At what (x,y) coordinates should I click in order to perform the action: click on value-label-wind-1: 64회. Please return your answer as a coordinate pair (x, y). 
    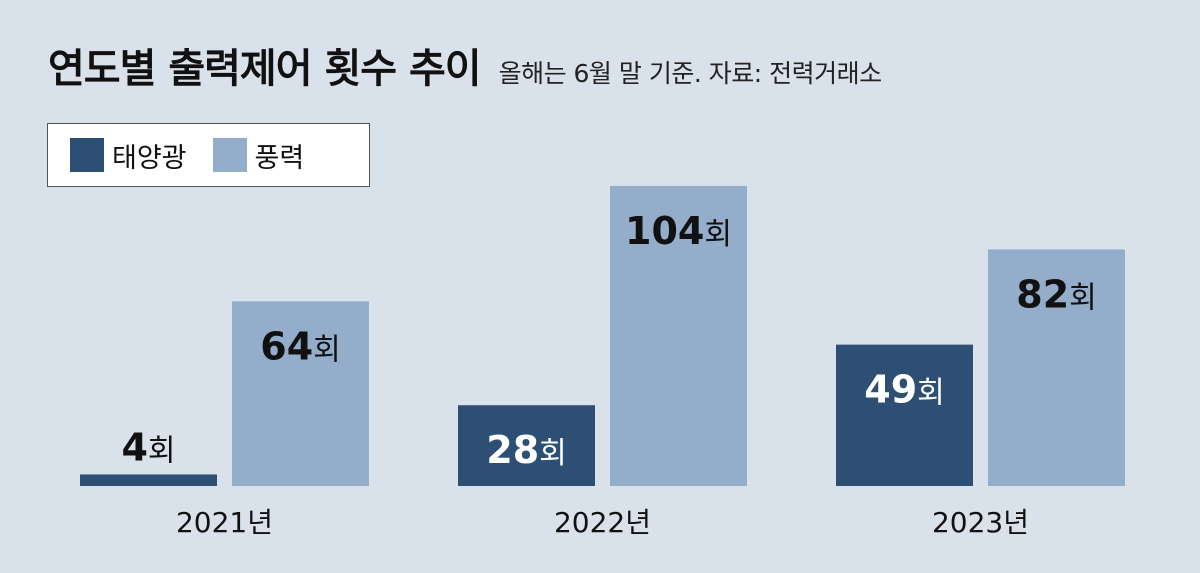
    Looking at the image, I should click on (300, 346).